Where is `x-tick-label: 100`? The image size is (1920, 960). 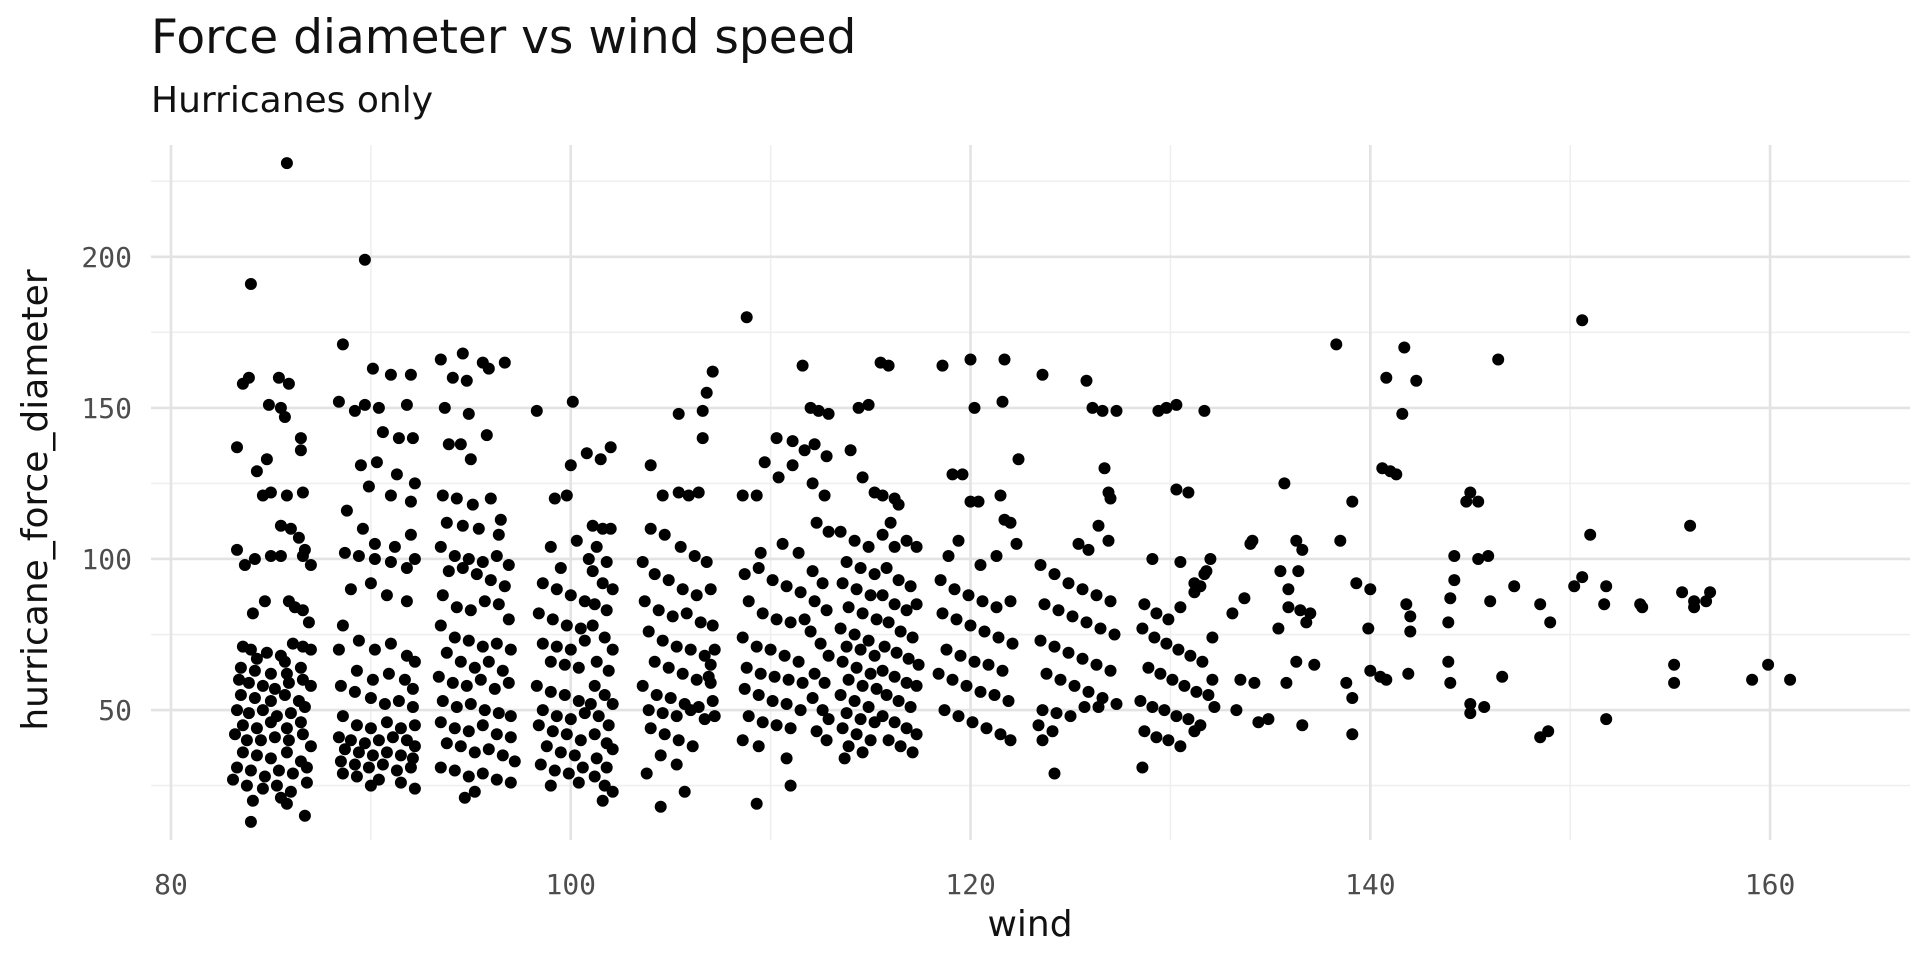 x-tick-label: 100 is located at coordinates (570, 884).